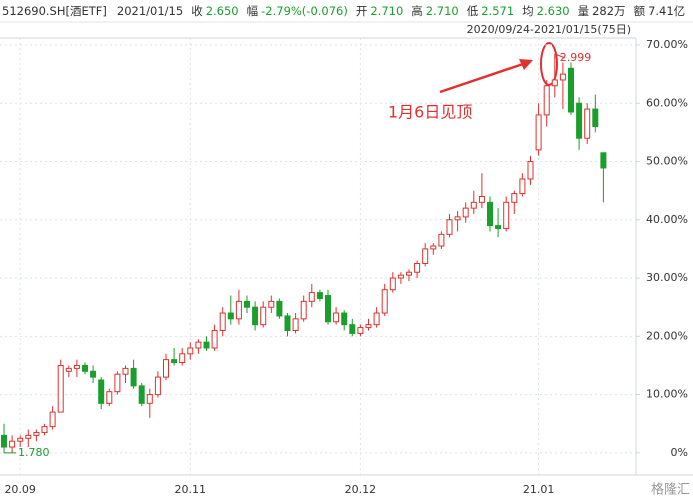 This screenshot has width=693, height=504. I want to click on y-tick-label: 10.00%, so click(667, 394).